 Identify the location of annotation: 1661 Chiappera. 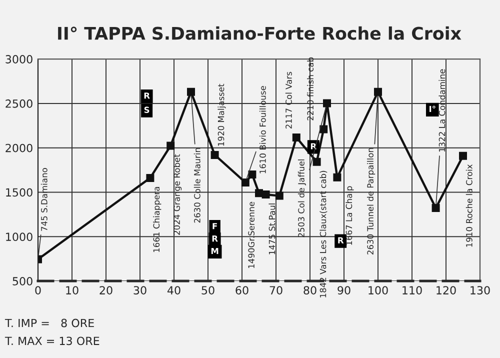
(157, 219).